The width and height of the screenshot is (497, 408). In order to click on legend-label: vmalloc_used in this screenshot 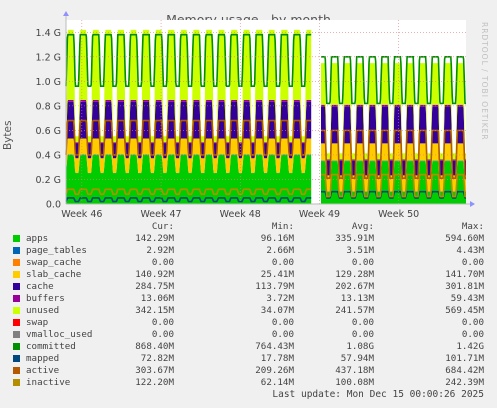, I will do `click(59, 334)`.